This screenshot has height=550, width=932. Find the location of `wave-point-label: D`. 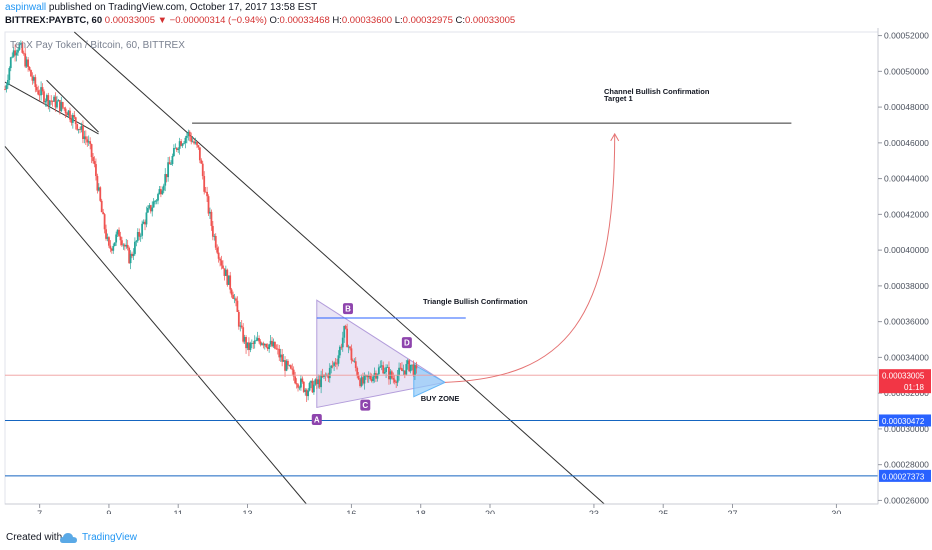

wave-point-label: D is located at coordinates (407, 343).